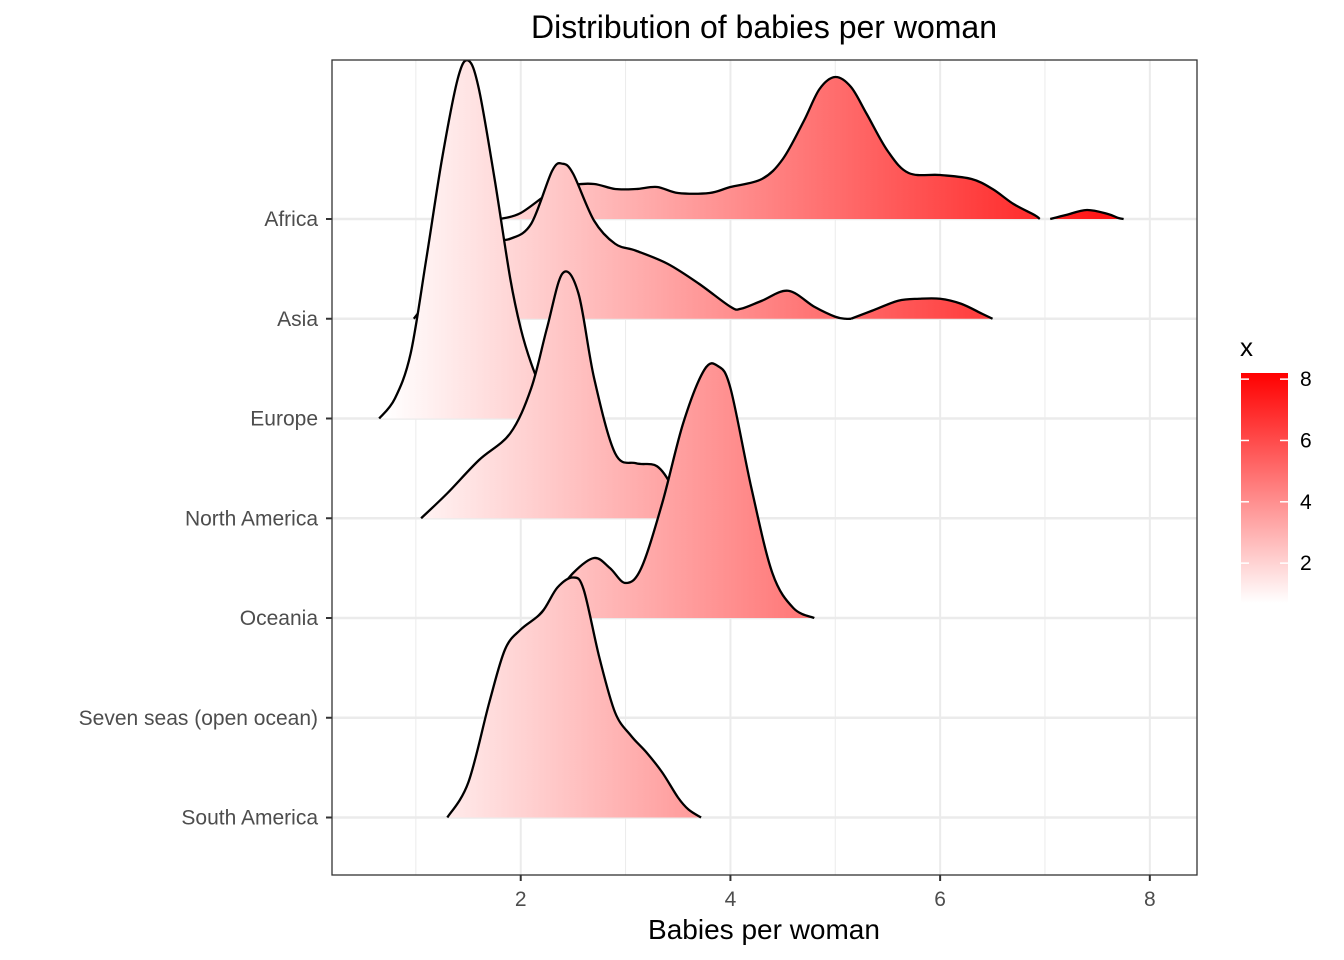  I want to click on ridge-north-america, so click(552, 395).